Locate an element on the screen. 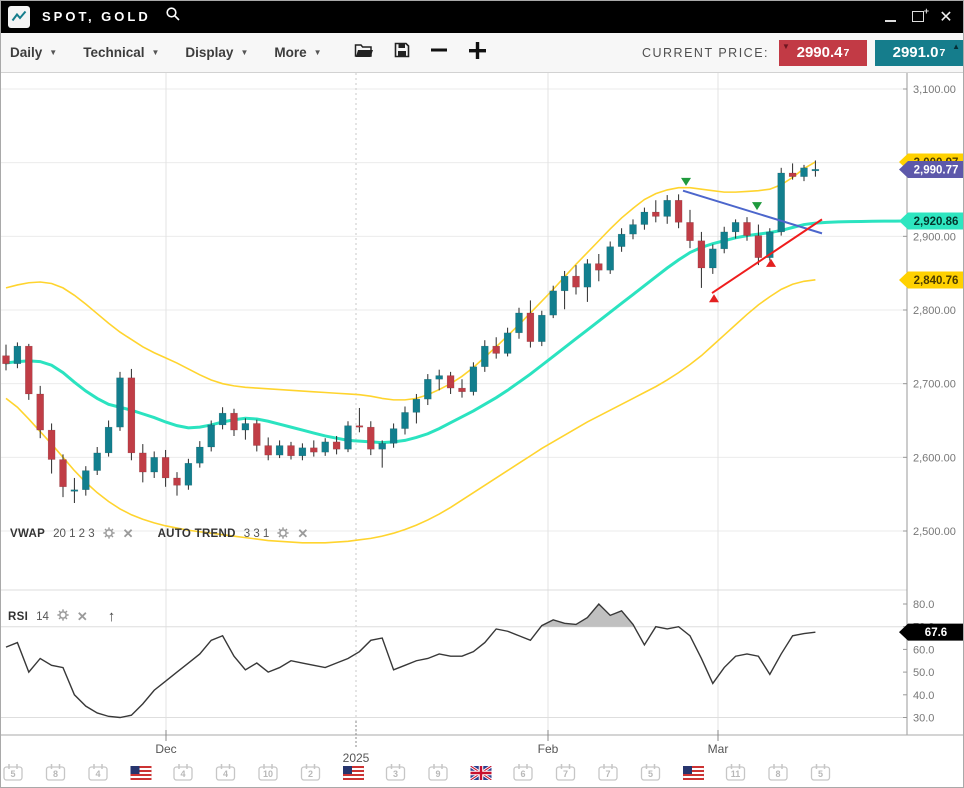 This screenshot has width=964, height=788. vwap-legend-params: 20 1 2 3 is located at coordinates (74, 534).